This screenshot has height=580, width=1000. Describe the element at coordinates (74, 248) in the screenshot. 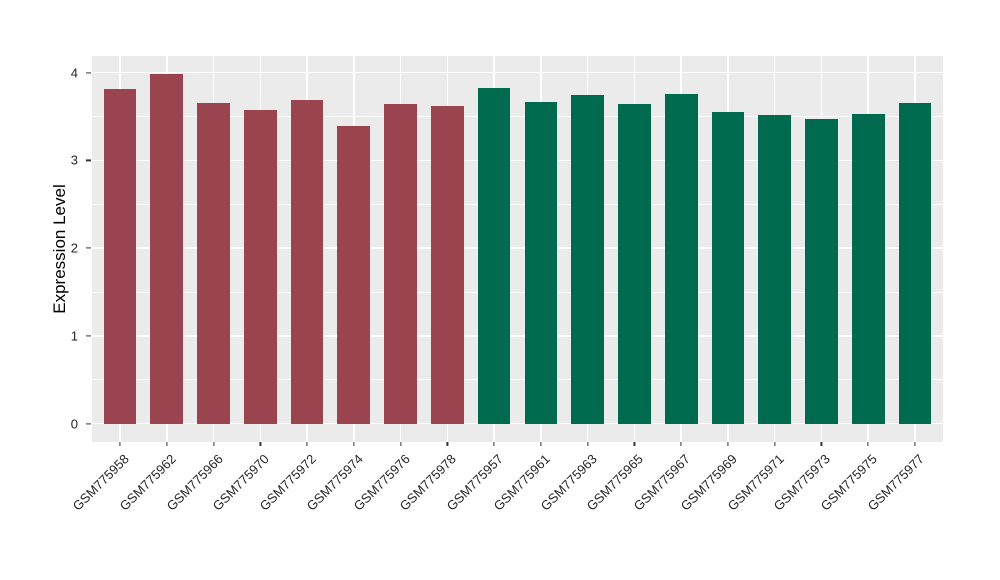

I see `y-tick-label: 2` at that location.